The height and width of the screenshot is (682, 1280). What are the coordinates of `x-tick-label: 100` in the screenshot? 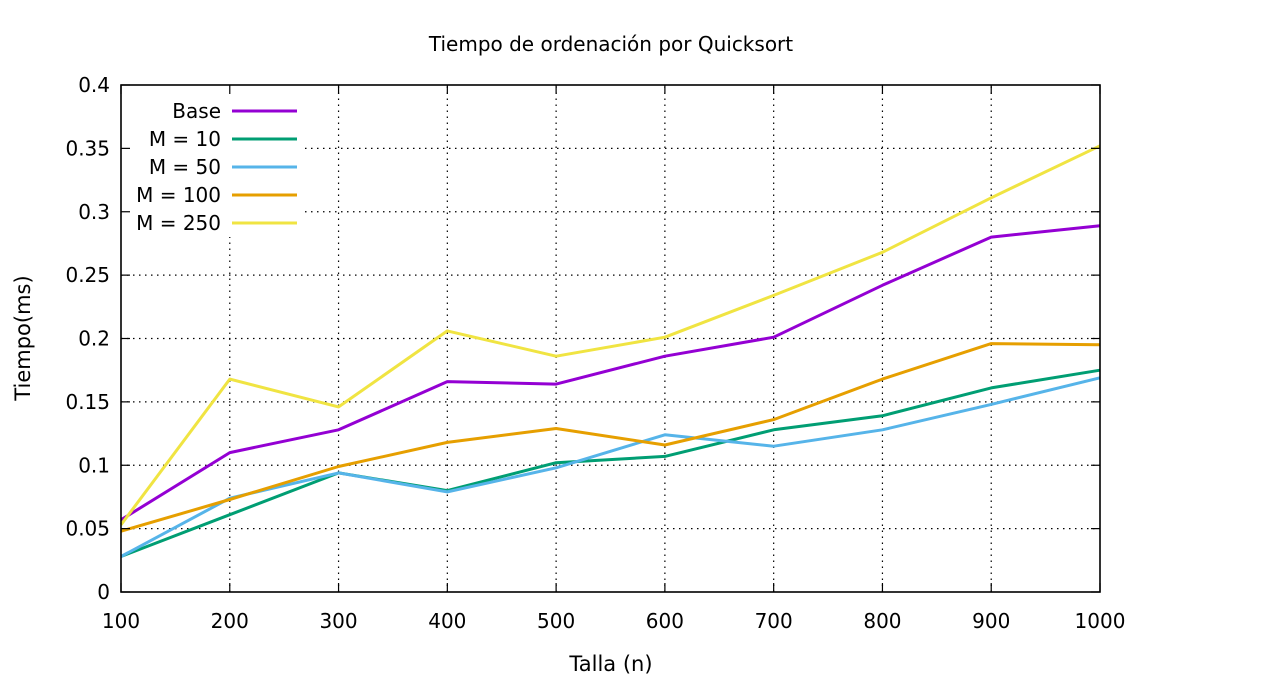 It's located at (121, 621).